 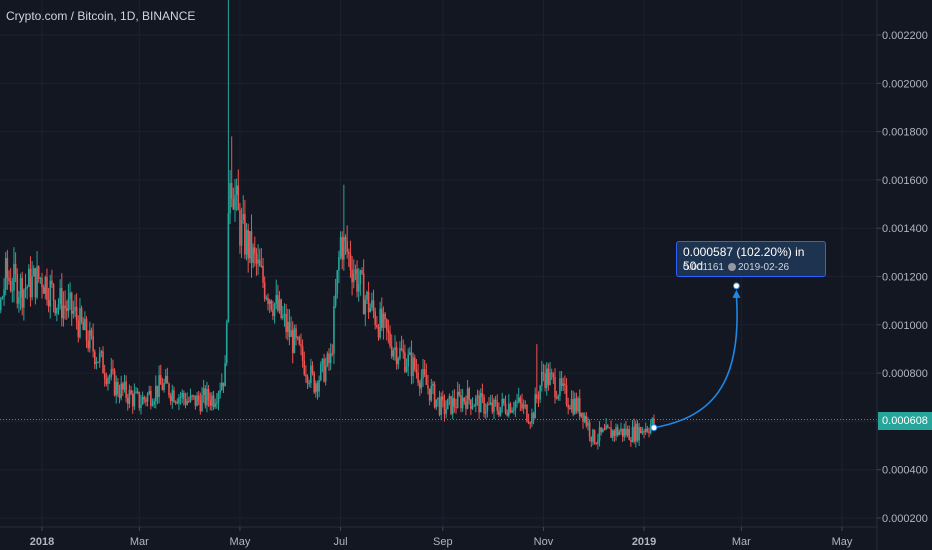 I want to click on time-axis: 2018 Mar May Jul Sep Nov 2019 Mar May, so click(x=441, y=537).